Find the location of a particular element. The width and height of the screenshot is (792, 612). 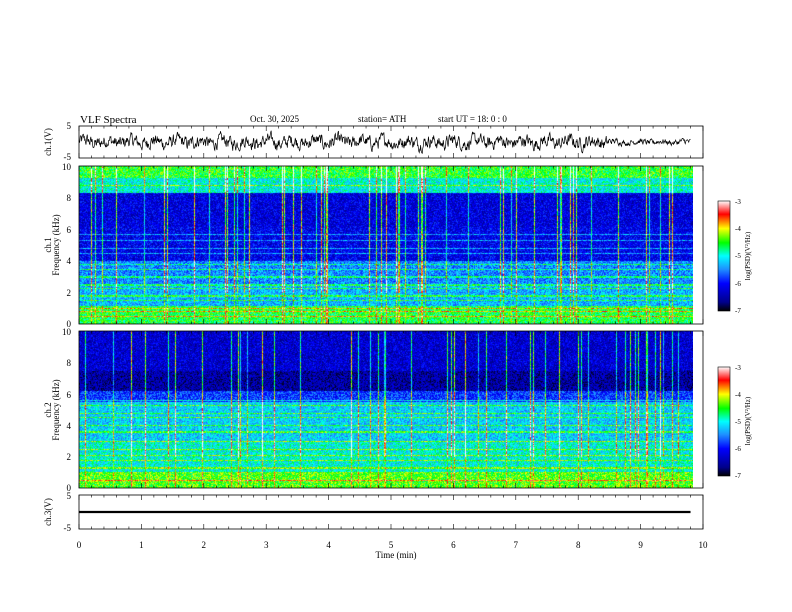

ch1-freq-tick: 4 is located at coordinates (69, 261).